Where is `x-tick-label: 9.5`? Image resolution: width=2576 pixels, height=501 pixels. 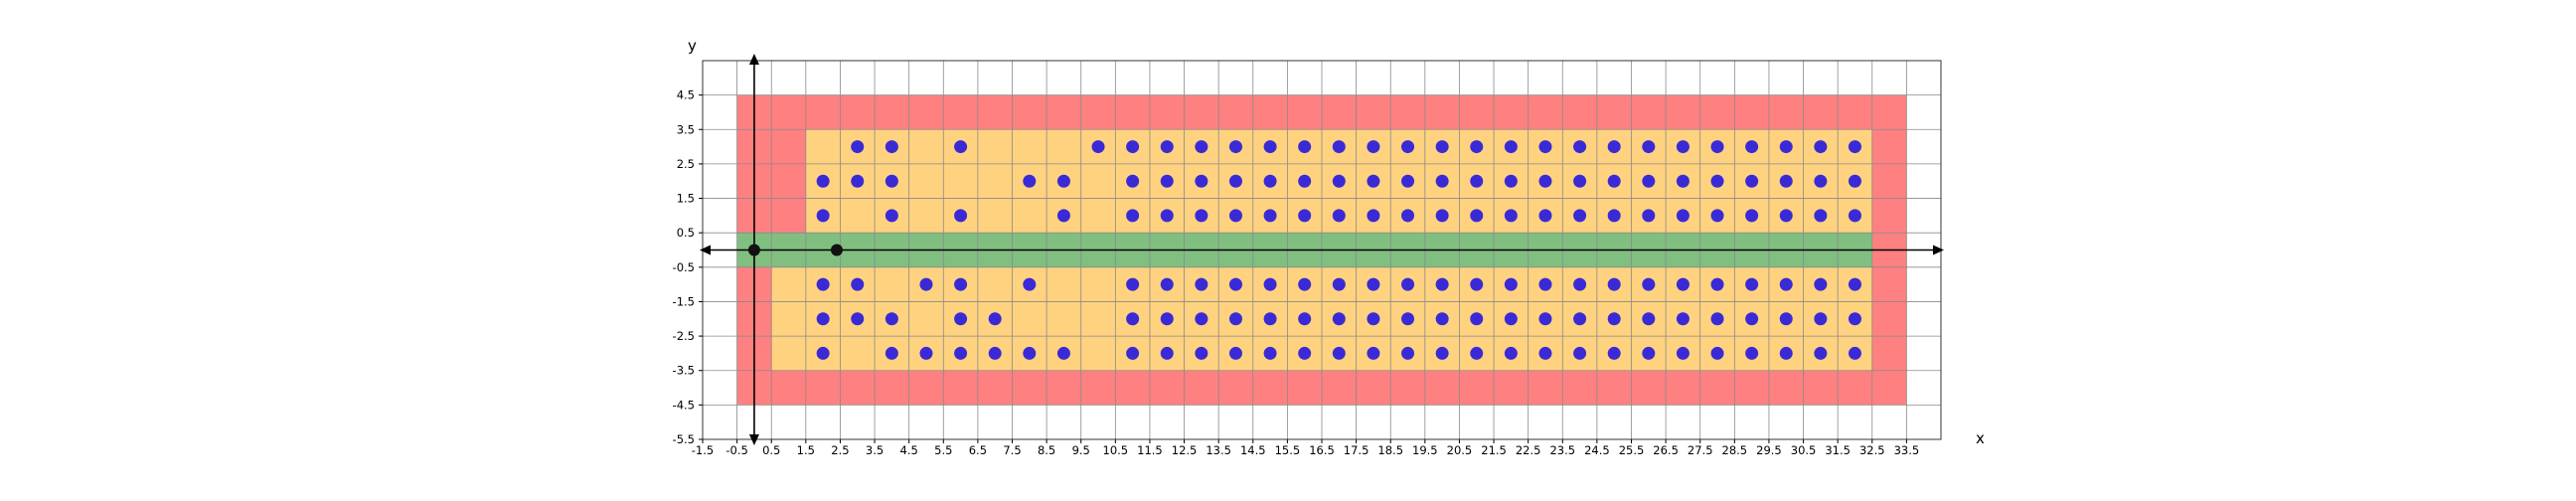
x-tick-label: 9.5 is located at coordinates (1081, 450).